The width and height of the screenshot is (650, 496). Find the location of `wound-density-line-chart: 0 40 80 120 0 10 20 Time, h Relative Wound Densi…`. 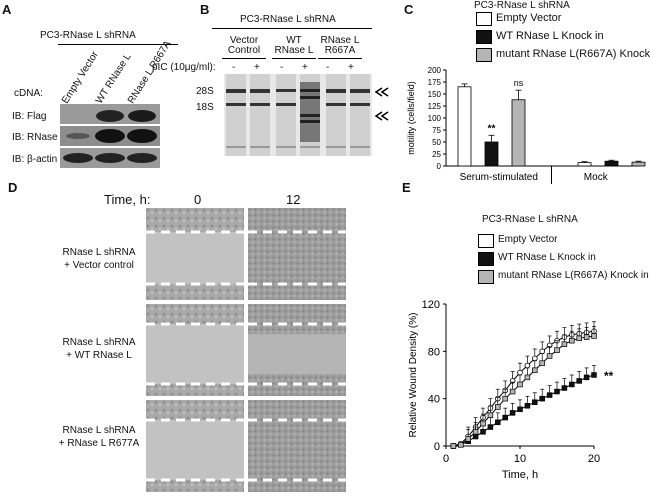

wound-density-line-chart: 0 40 80 120 0 10 20 Time, h Relative Wound Densi… is located at coordinates (511, 390).